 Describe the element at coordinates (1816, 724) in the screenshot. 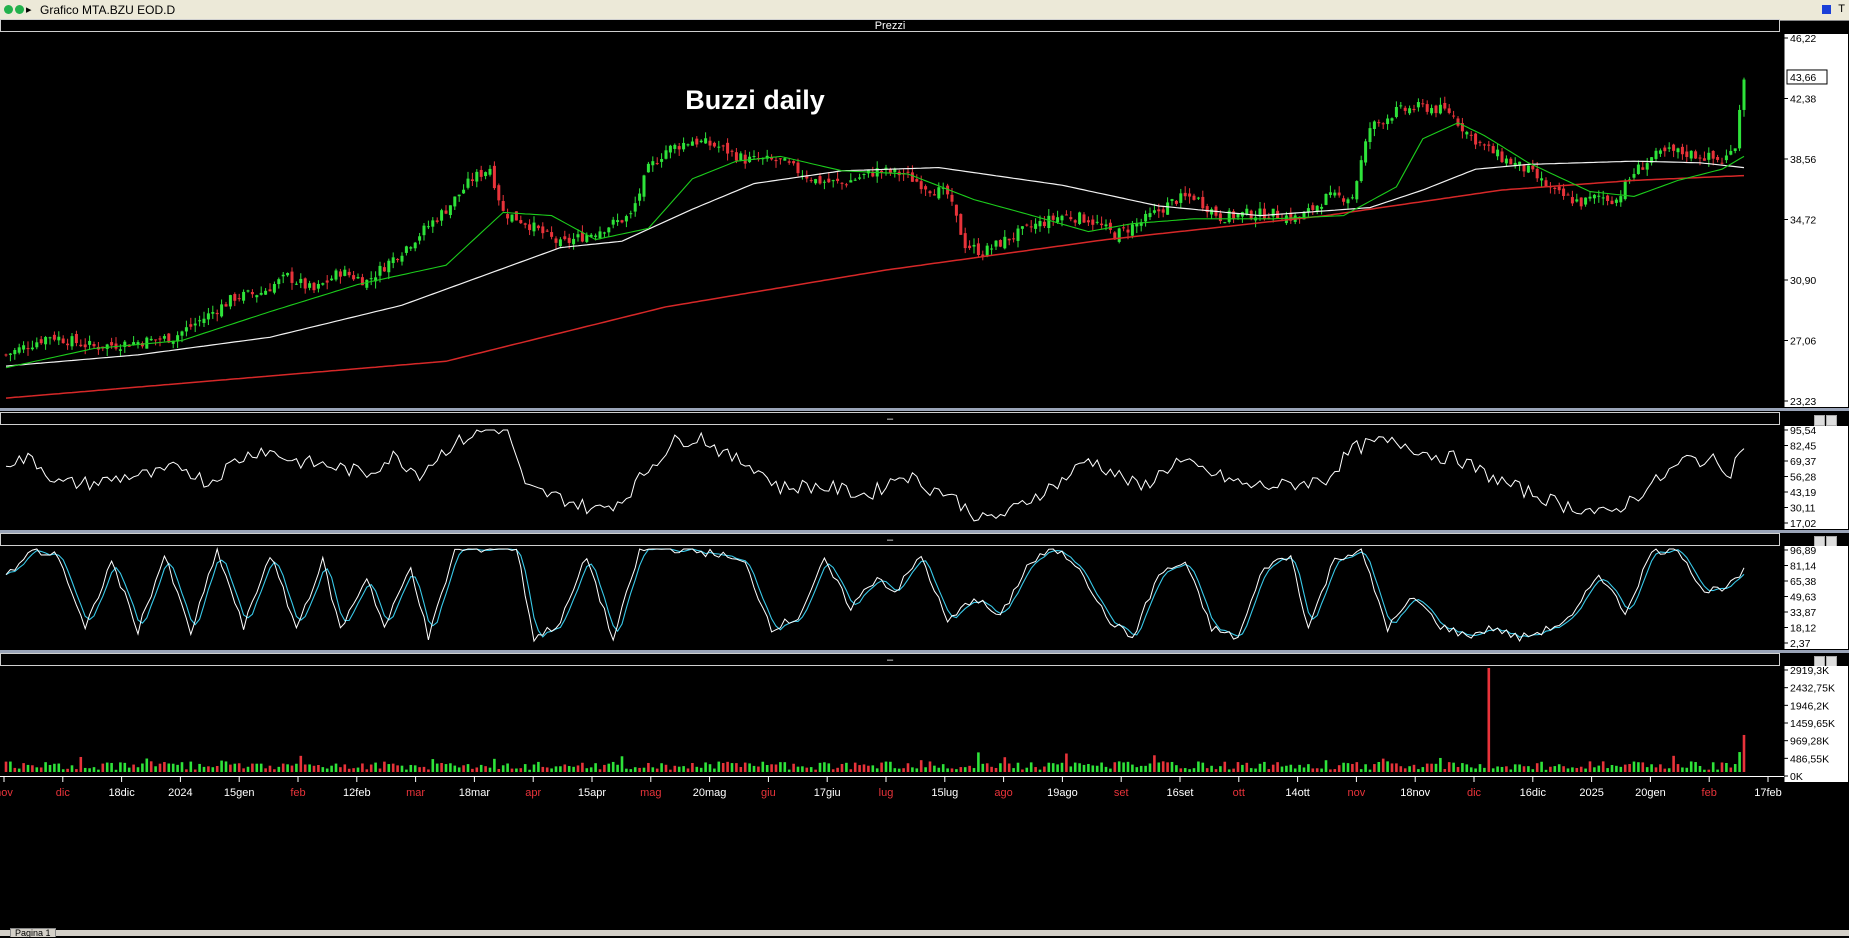

I see `volume-axis-background` at that location.